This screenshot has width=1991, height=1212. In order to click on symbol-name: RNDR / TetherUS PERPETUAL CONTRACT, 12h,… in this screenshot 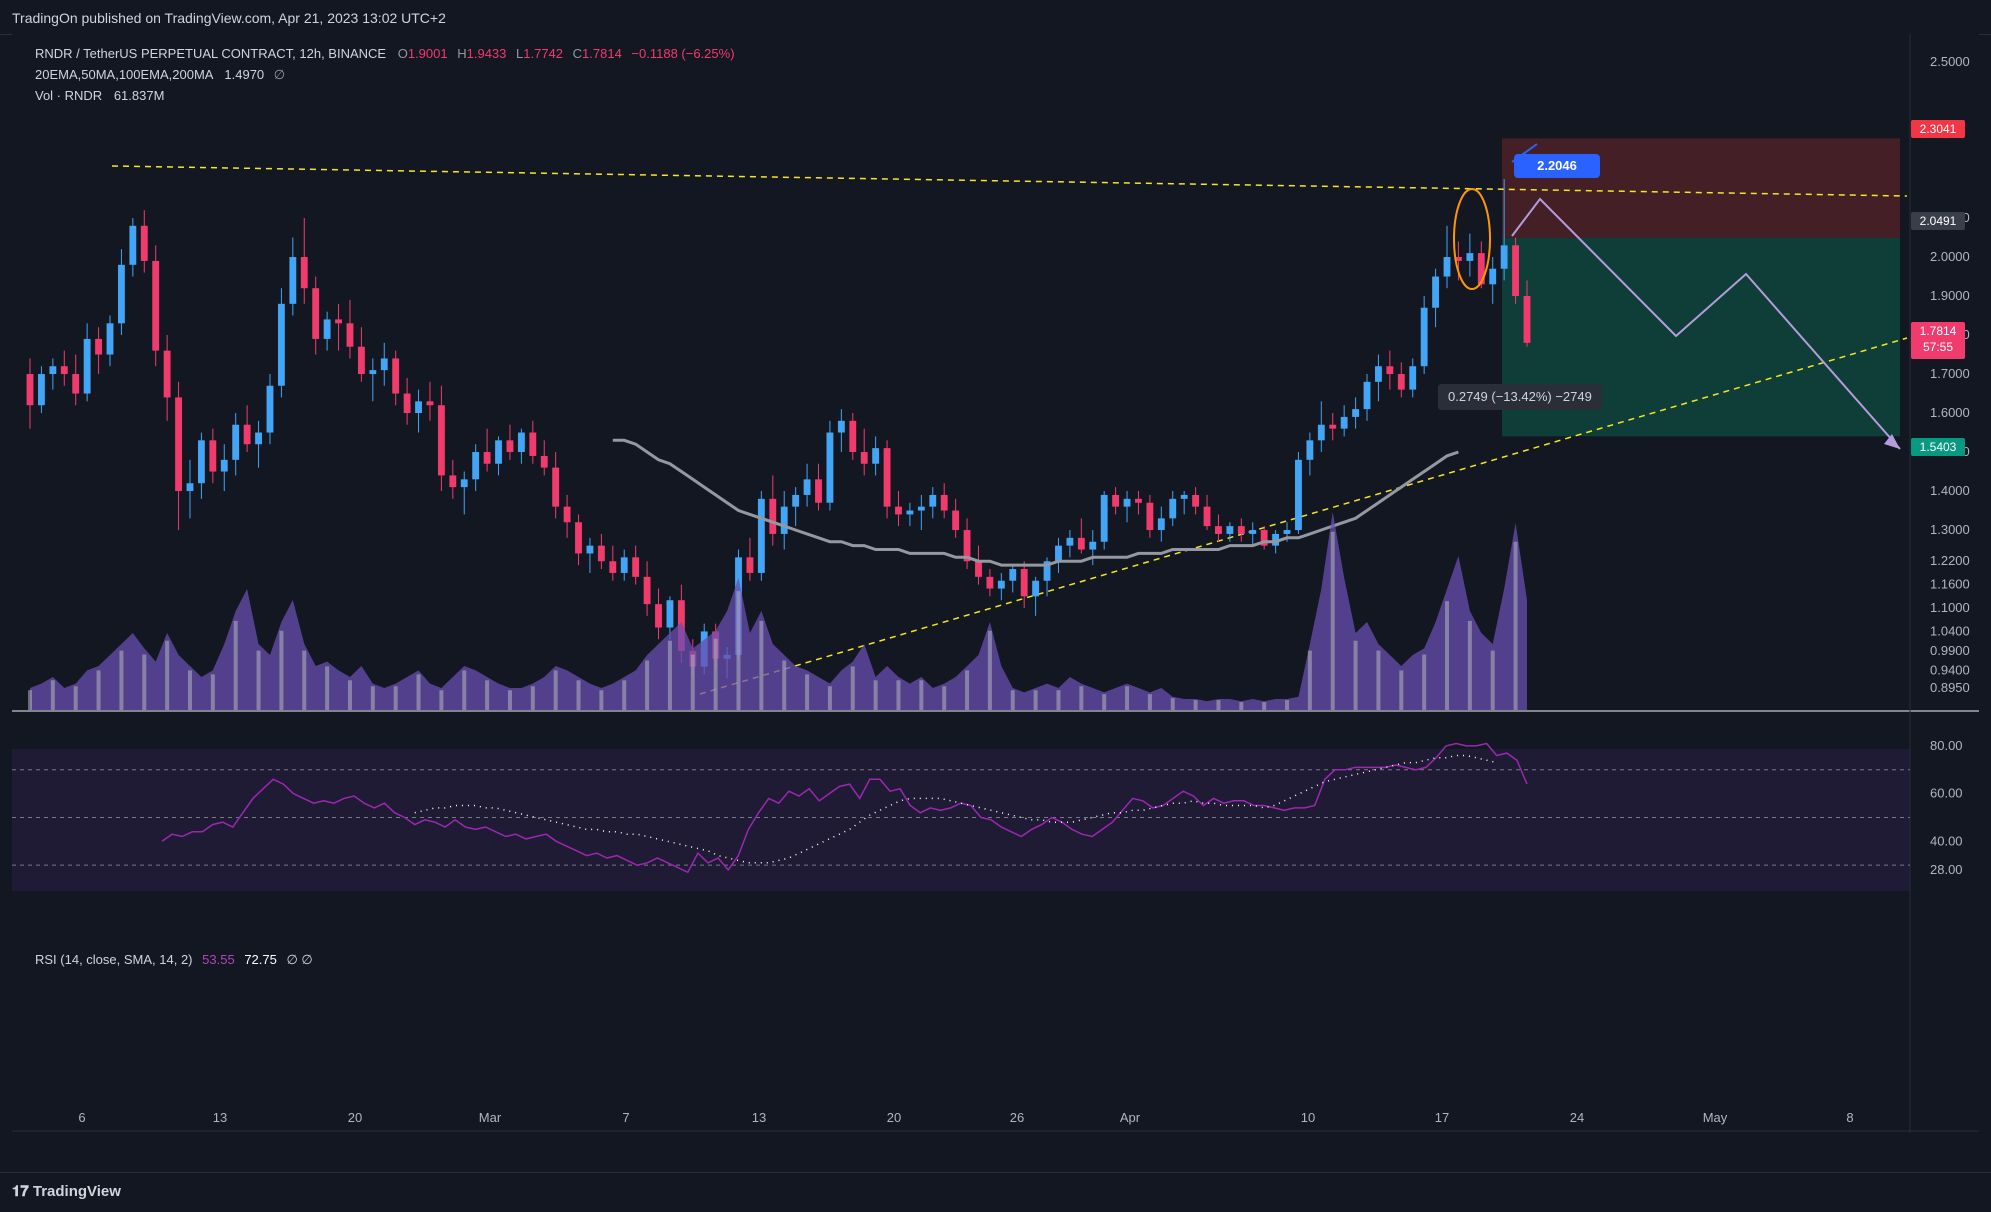, I will do `click(211, 53)`.